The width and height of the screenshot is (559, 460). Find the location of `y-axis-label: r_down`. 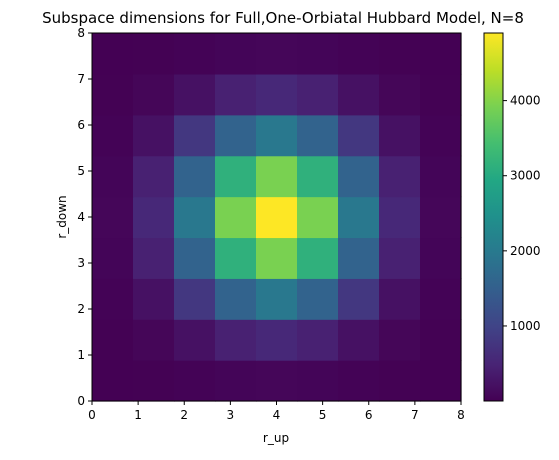

y-axis-label: r_down is located at coordinates (62, 216).